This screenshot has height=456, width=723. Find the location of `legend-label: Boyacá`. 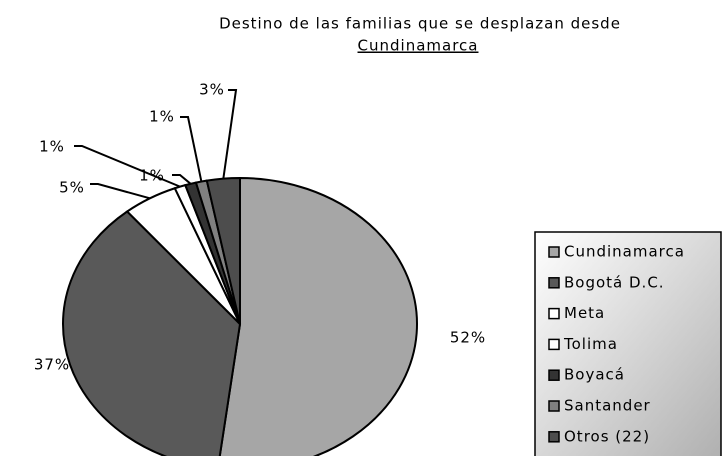

legend-label: Boyacá is located at coordinates (594, 375).